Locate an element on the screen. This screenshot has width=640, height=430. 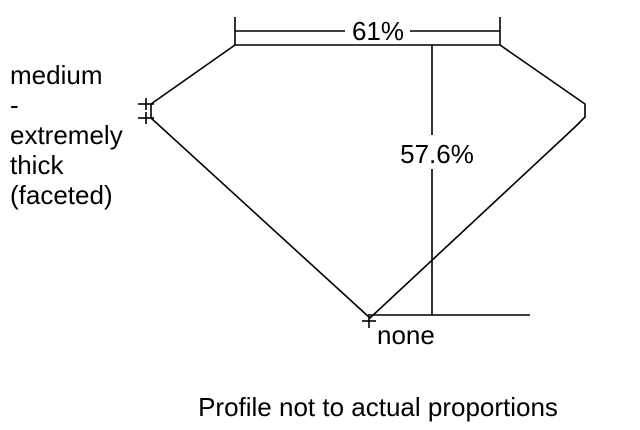
girdle-label-line-4: thick is located at coordinates (37, 165).